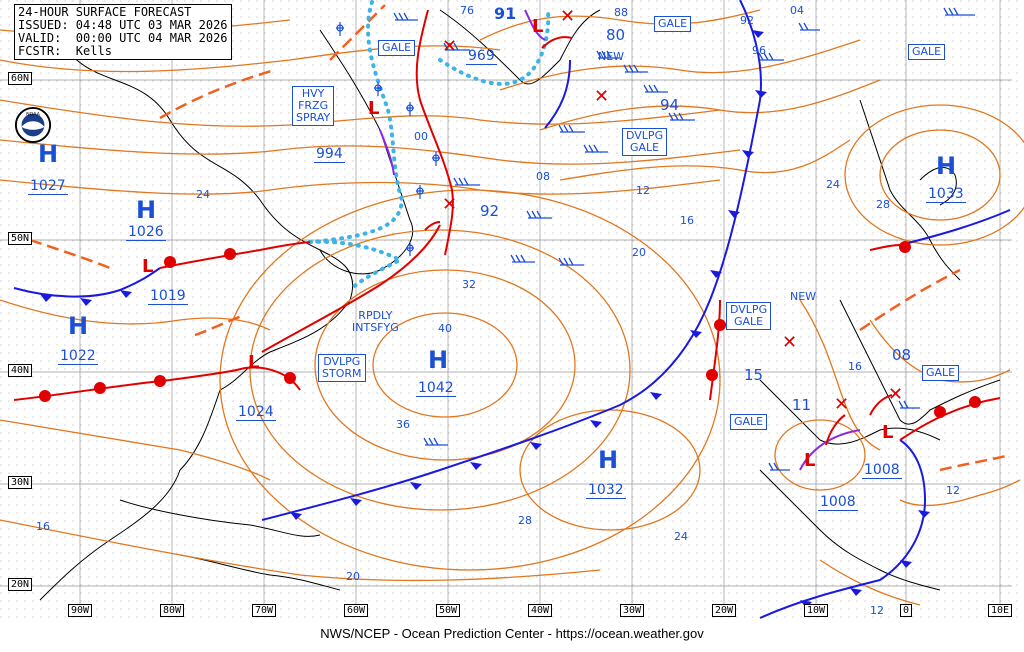 This screenshot has height=652, width=1024. What do you see at coordinates (540, 610) in the screenshot?
I see `lon-label-40w: 40W` at bounding box center [540, 610].